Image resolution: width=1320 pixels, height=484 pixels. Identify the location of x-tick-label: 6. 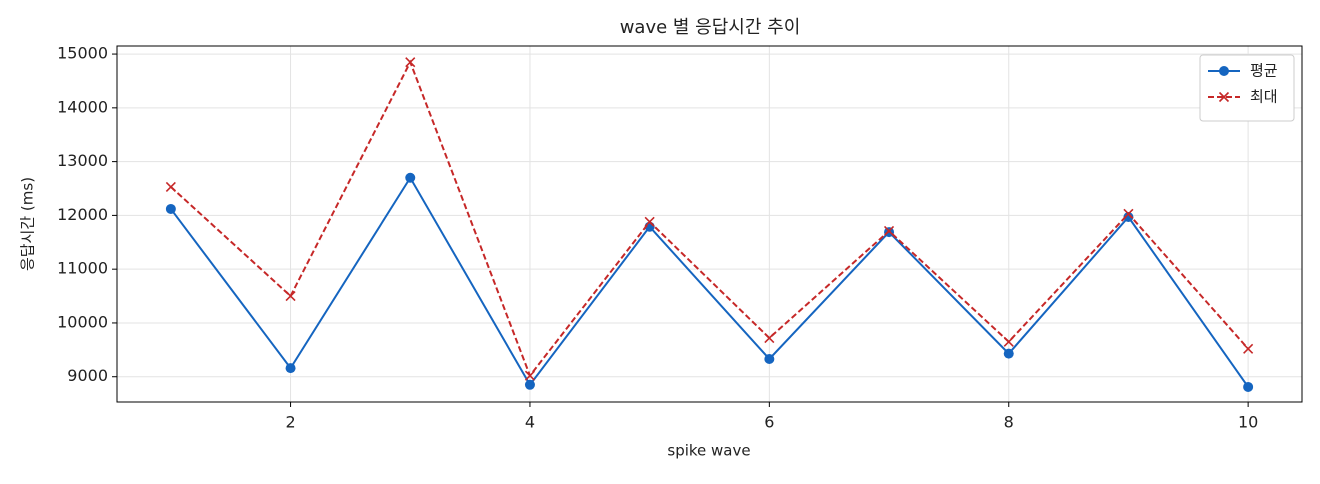
(769, 422).